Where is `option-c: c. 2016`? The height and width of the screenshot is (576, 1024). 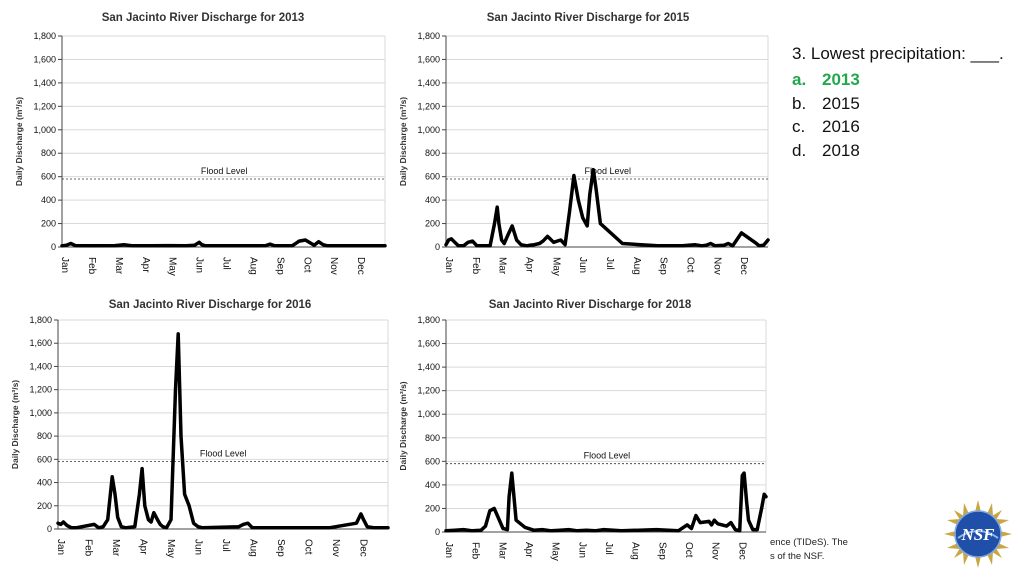 option-c: c. 2016 is located at coordinates (898, 127).